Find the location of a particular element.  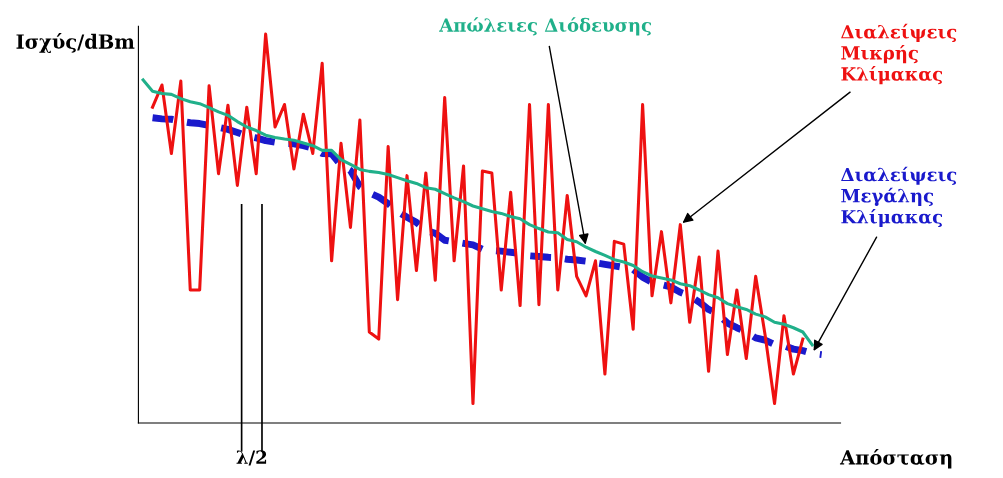

x-axis-title: Απόσταση is located at coordinates (895, 458).